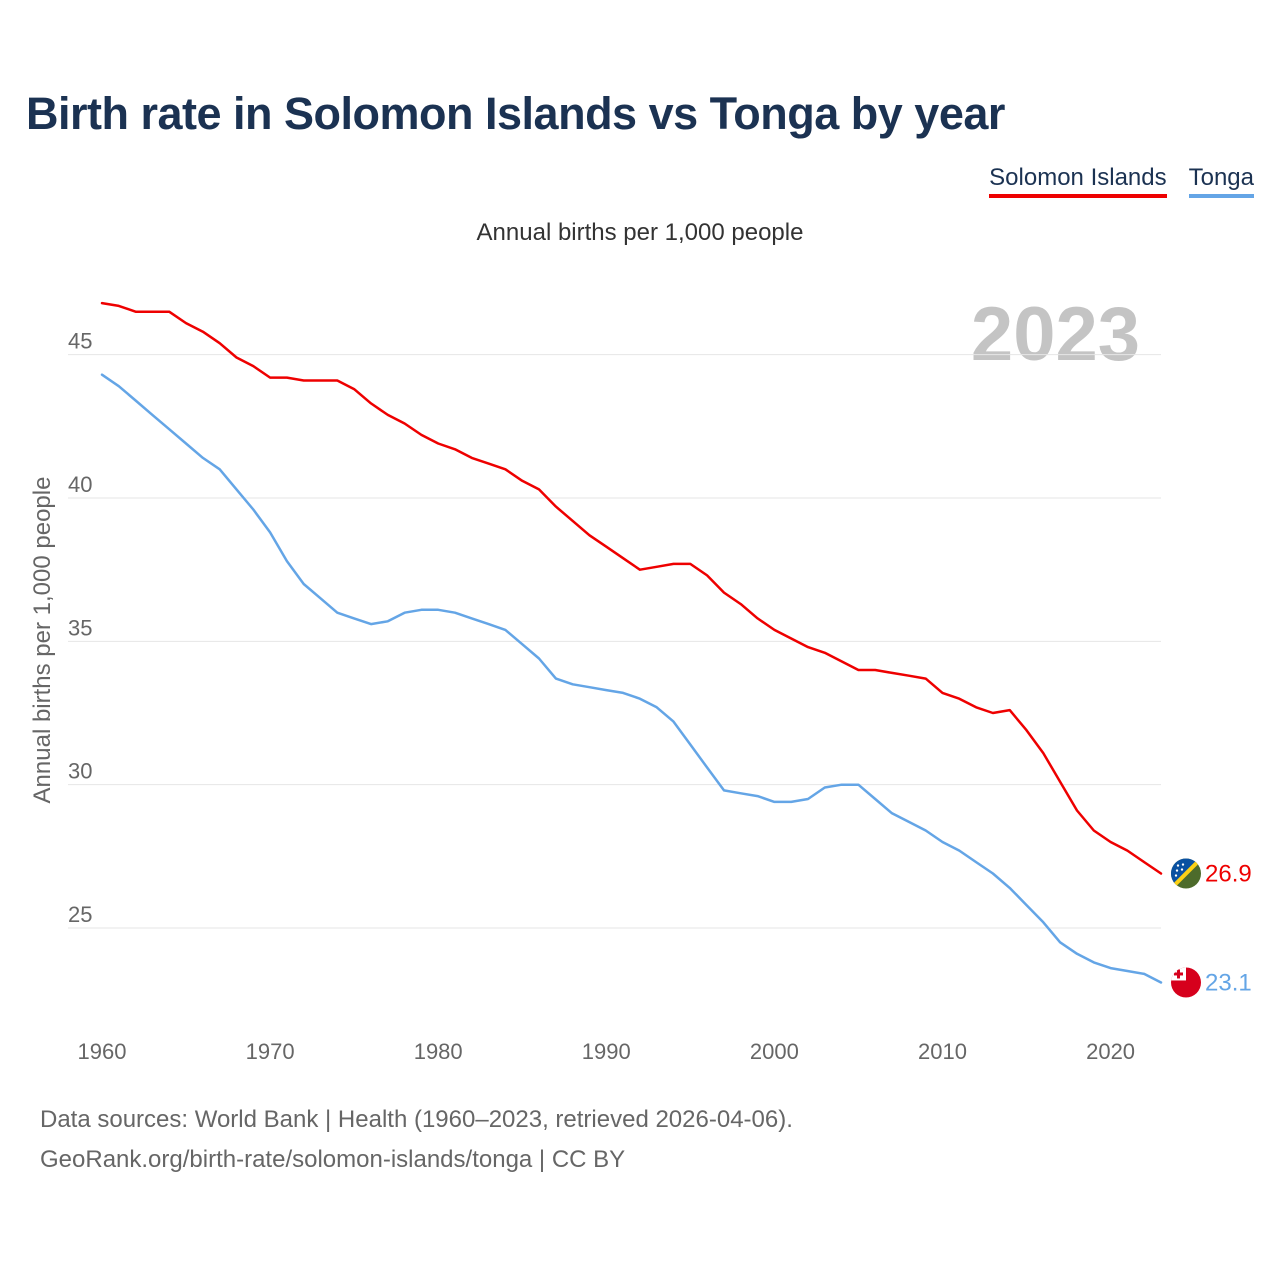 This screenshot has width=1280, height=1280. What do you see at coordinates (1078, 181) in the screenshot?
I see `legend-item-solomon-islands: Solomon Islands` at bounding box center [1078, 181].